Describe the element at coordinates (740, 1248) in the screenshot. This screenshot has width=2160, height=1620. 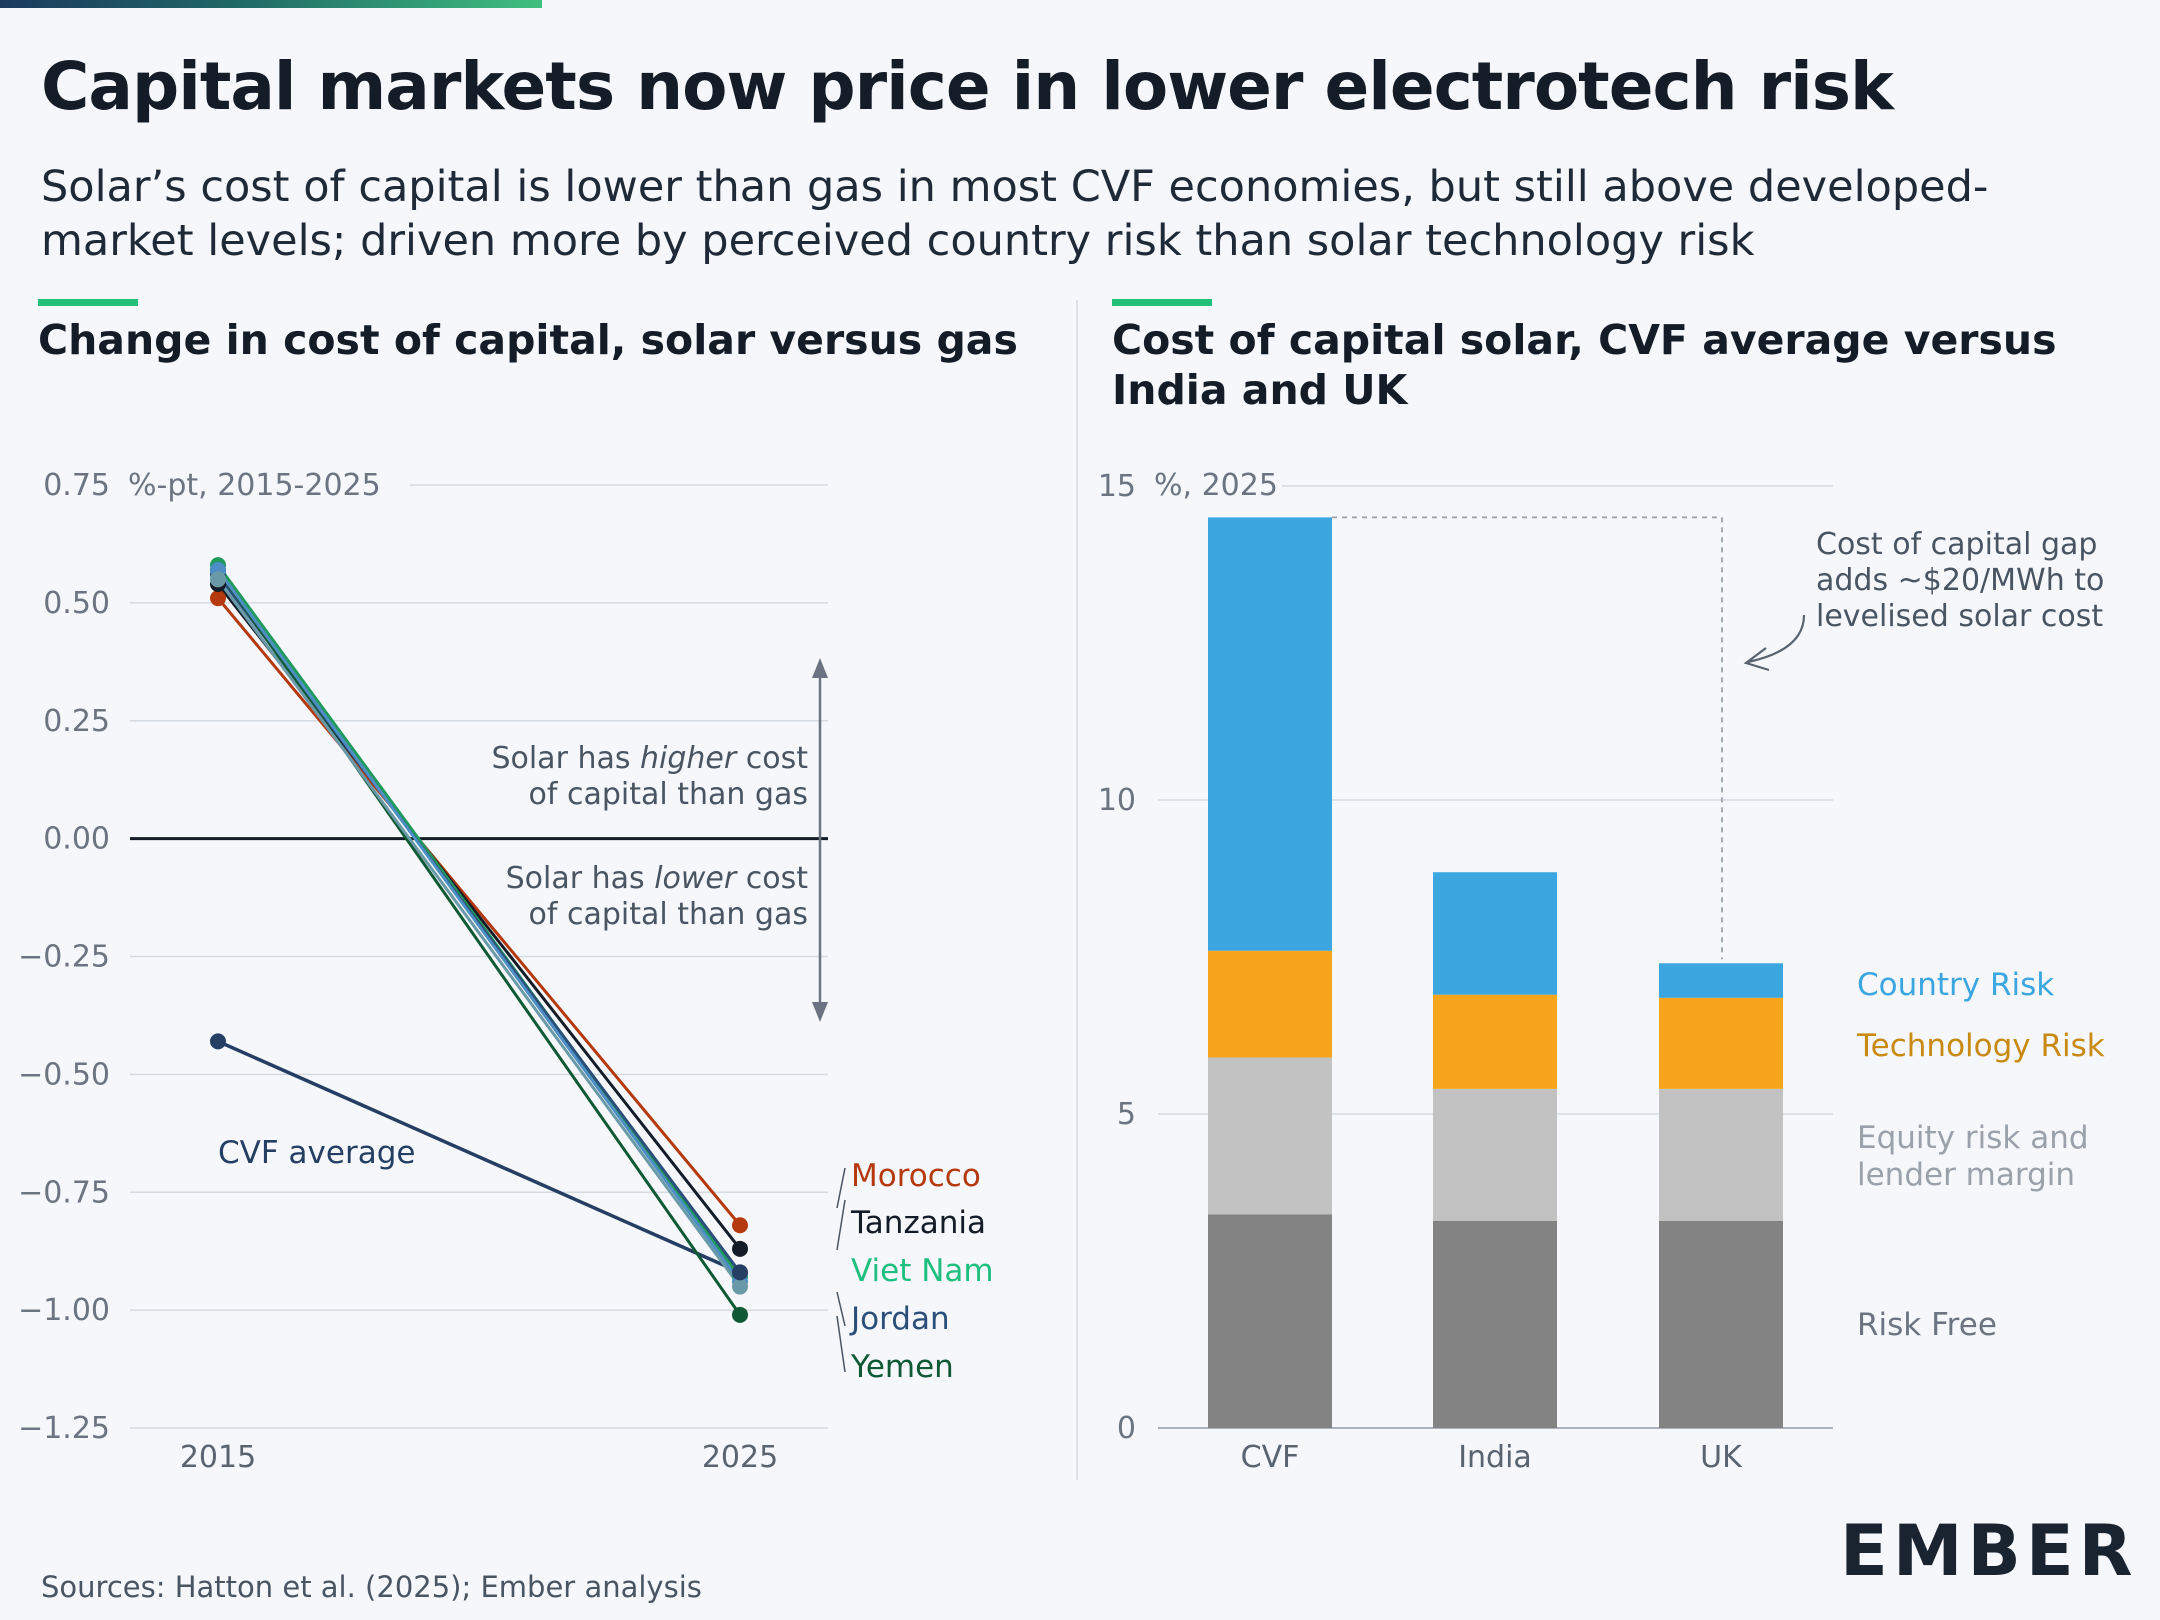
I see `point-tanzania-2025` at that location.